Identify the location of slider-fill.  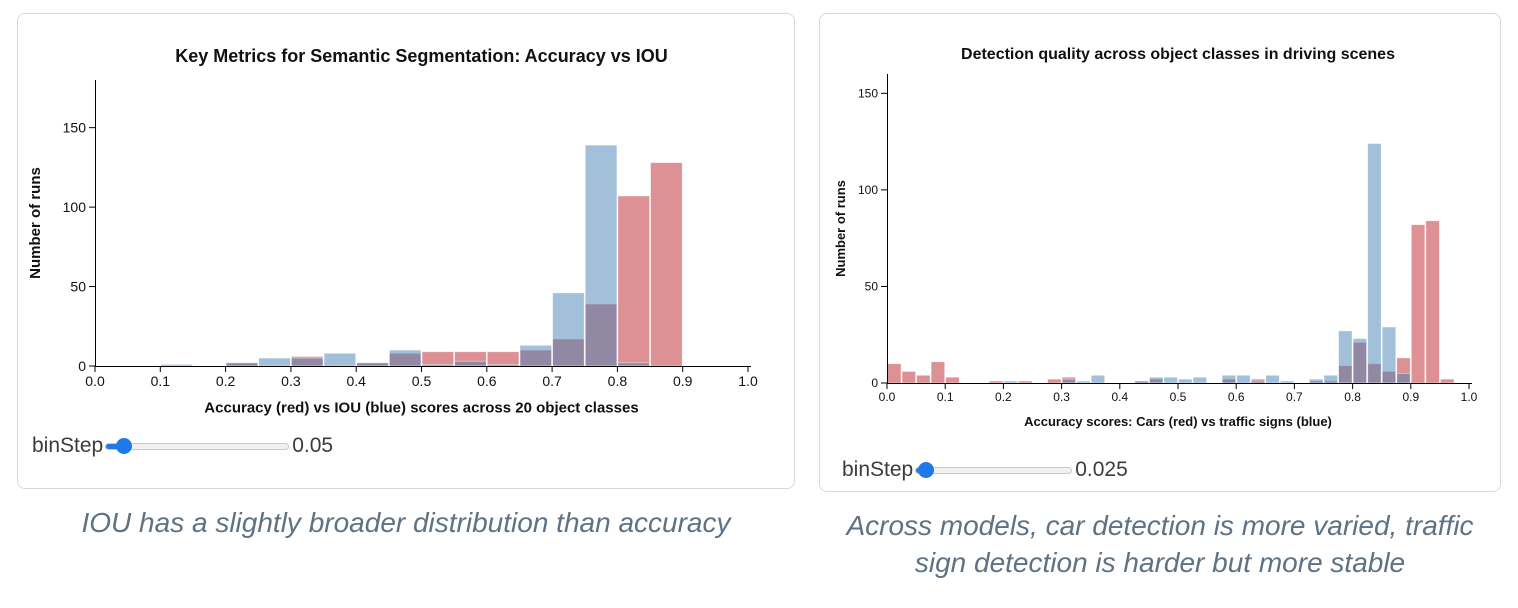
(115, 446).